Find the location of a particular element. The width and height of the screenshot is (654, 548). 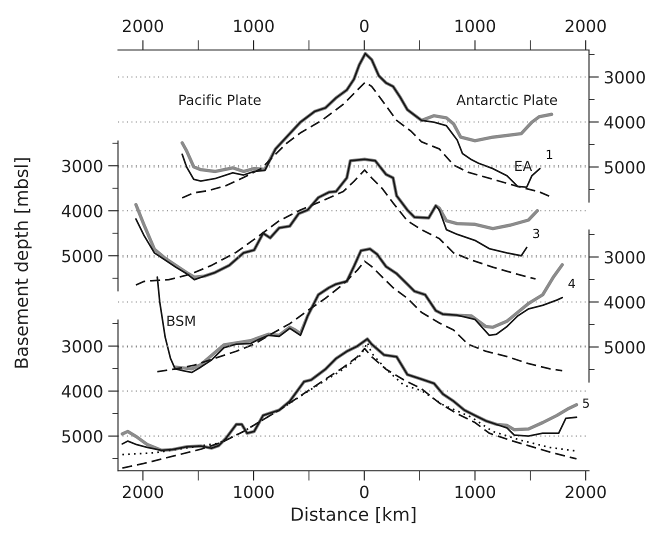

series-label: 3 is located at coordinates (536, 233).